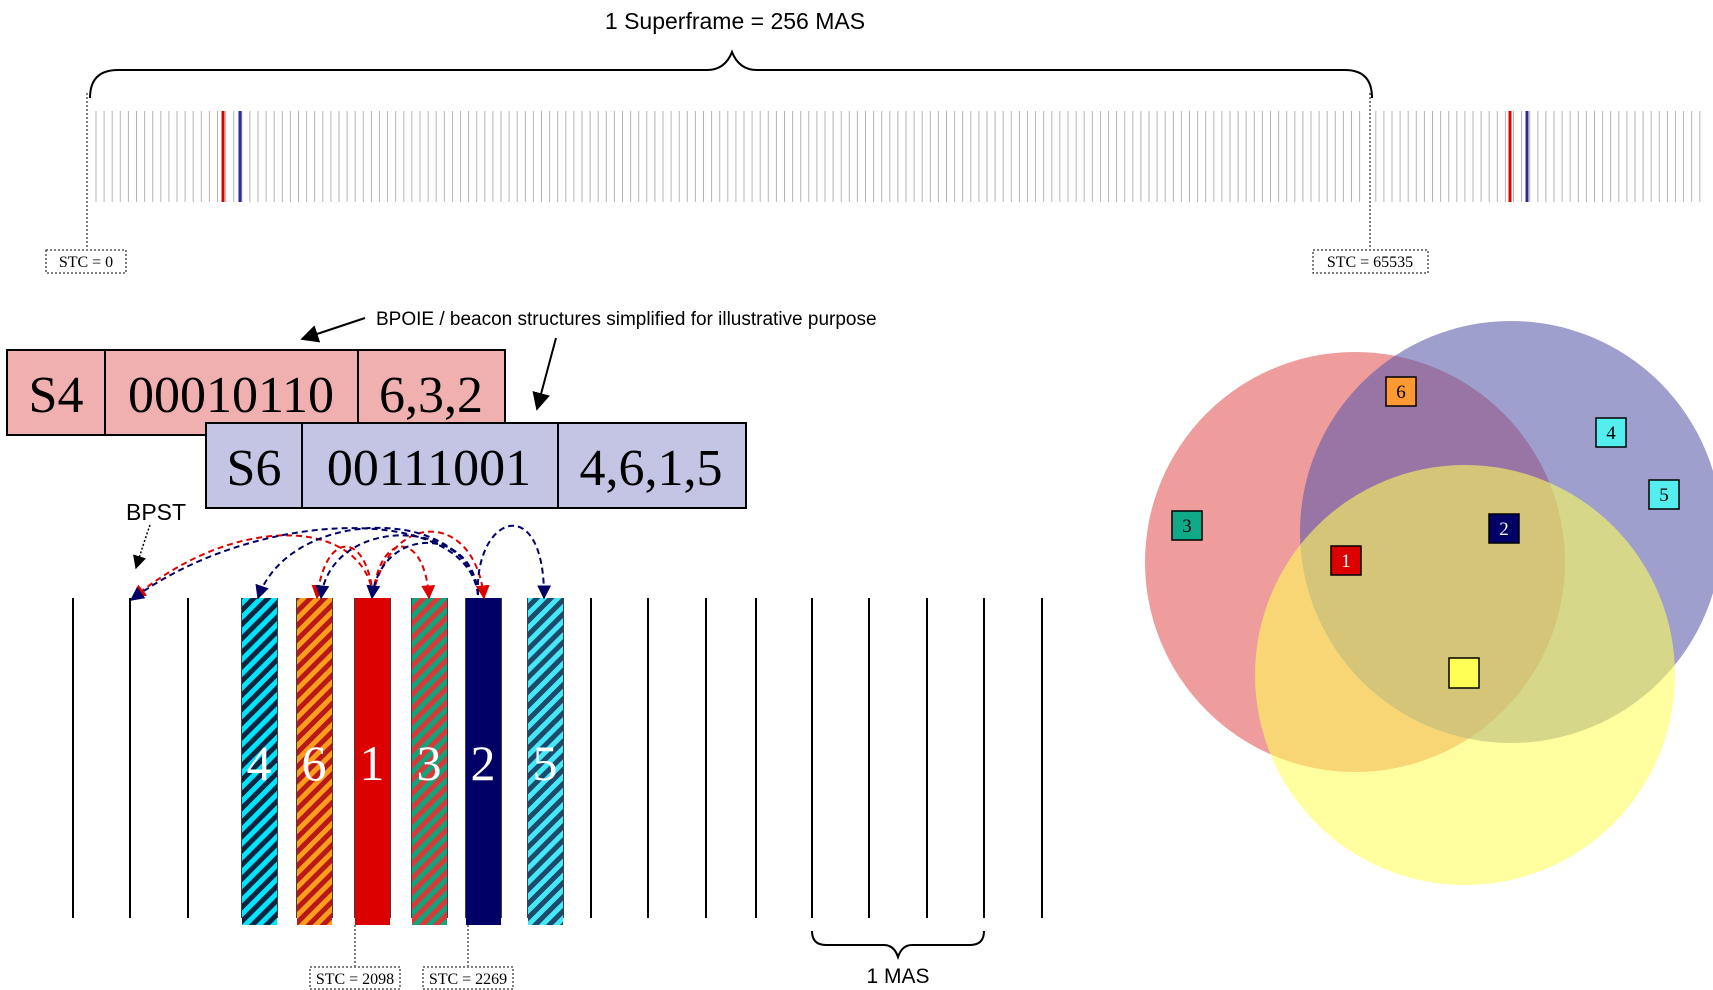  Describe the element at coordinates (1464, 673) in the screenshot. I see `node-new` at that location.